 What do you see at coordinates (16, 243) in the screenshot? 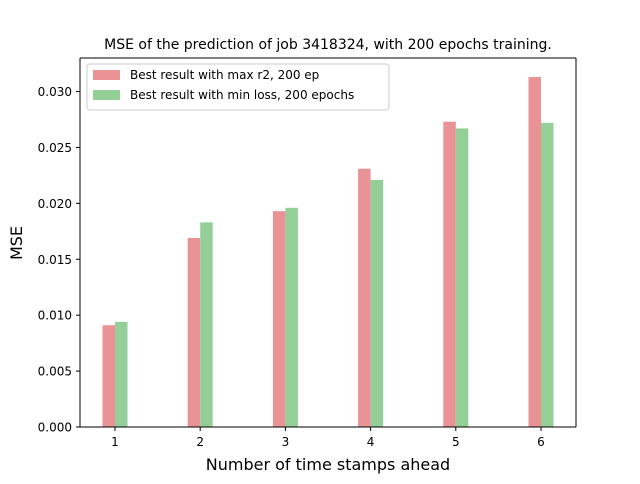
I see `y-axis-label: MSE` at bounding box center [16, 243].